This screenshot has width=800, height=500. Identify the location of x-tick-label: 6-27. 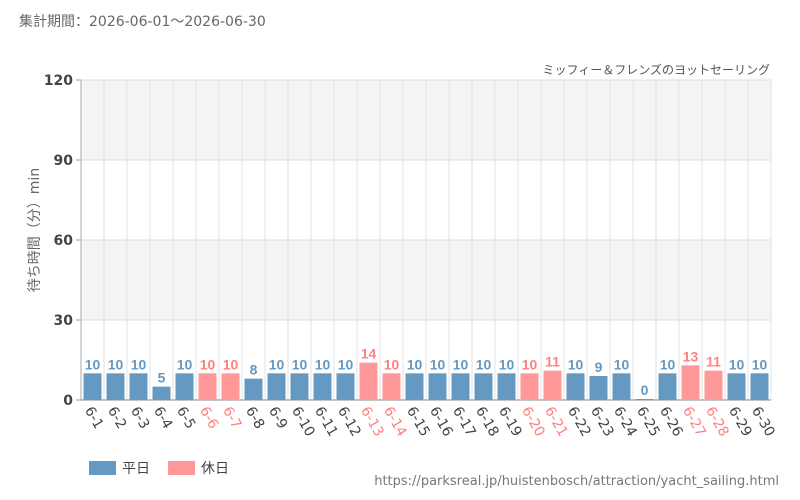
(694, 422).